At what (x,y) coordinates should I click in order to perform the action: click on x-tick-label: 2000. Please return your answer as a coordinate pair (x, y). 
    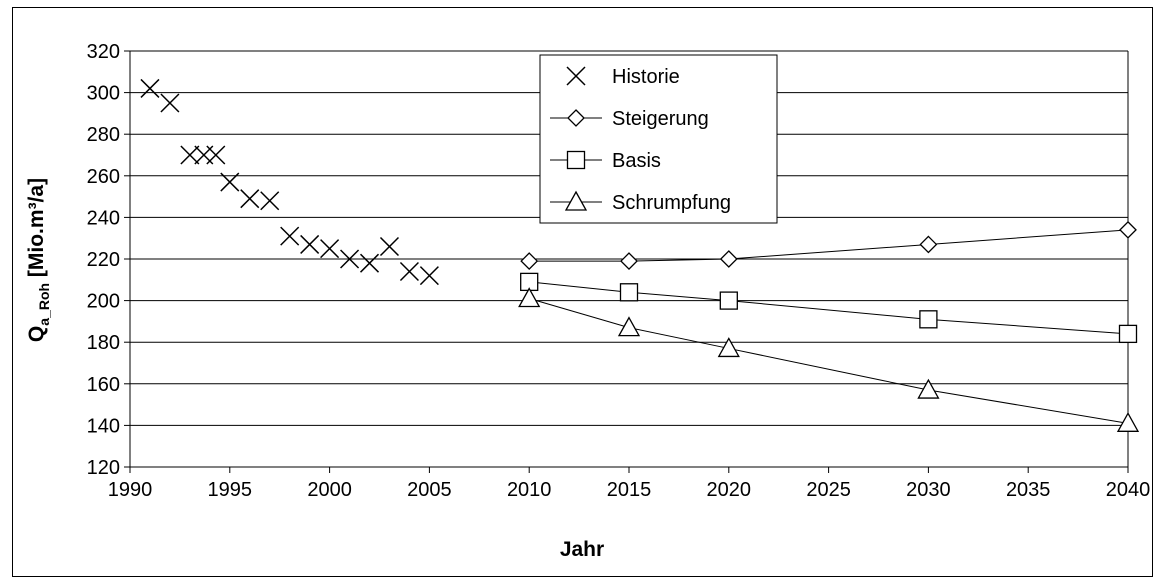
    Looking at the image, I should click on (329, 490).